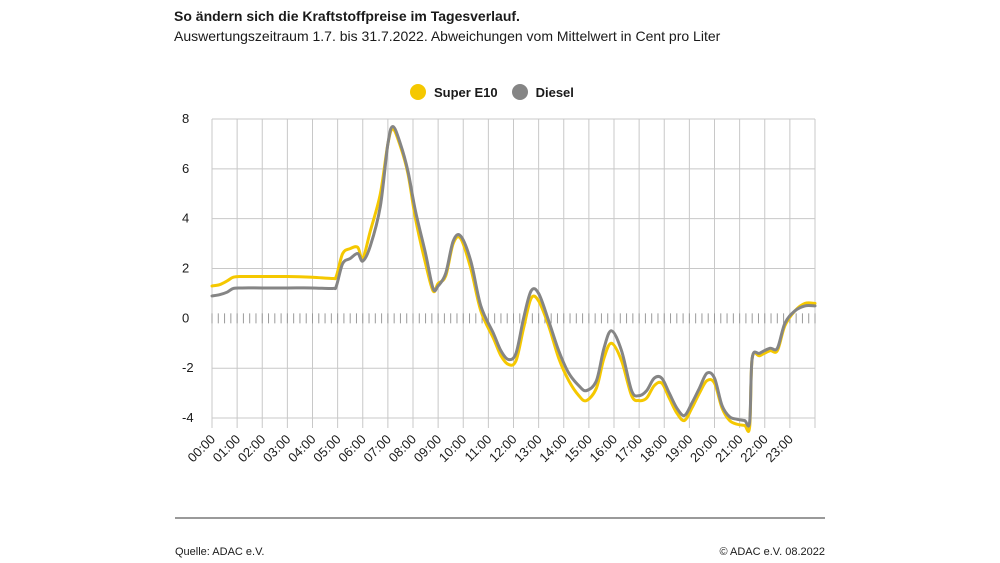  Describe the element at coordinates (500, 518) in the screenshot. I see `footer-divider` at that location.